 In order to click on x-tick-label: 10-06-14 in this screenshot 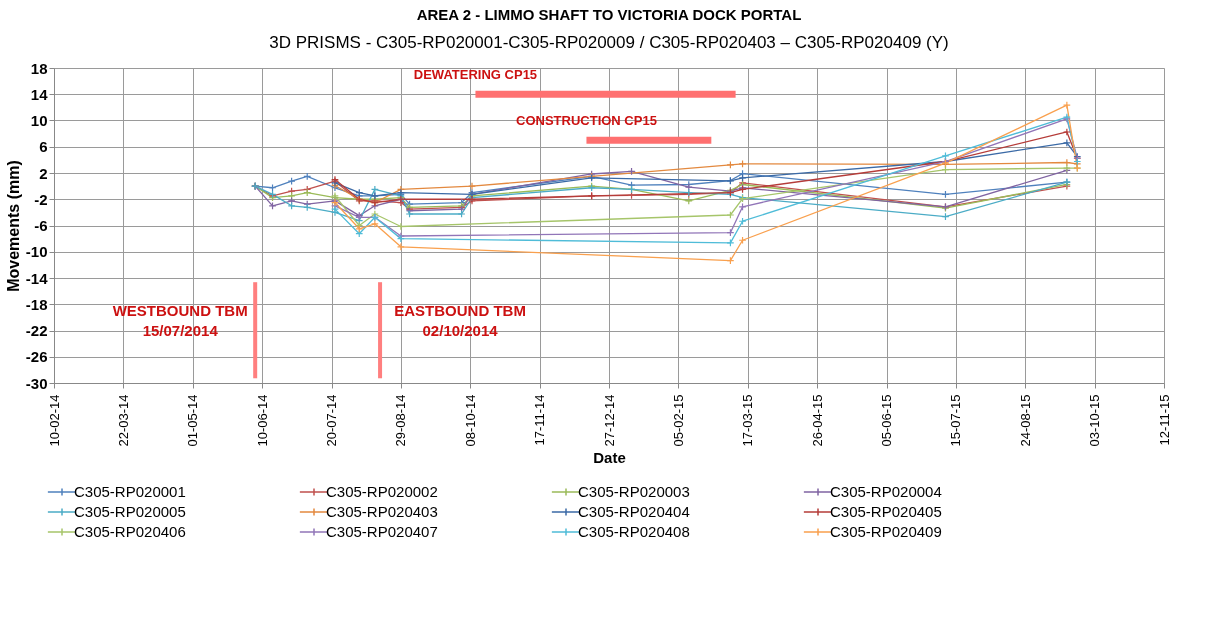, I will do `click(262, 420)`.